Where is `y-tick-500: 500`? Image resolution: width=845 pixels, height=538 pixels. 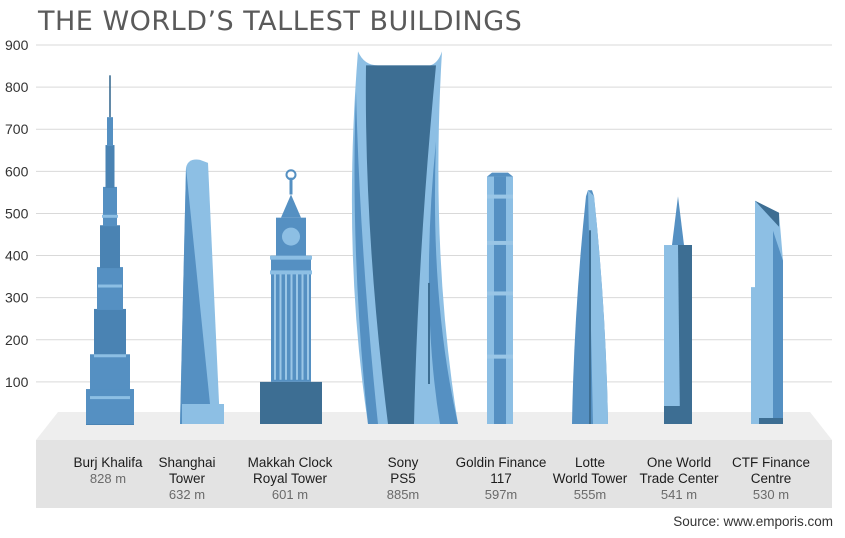 y-tick-500: 500 is located at coordinates (17, 213).